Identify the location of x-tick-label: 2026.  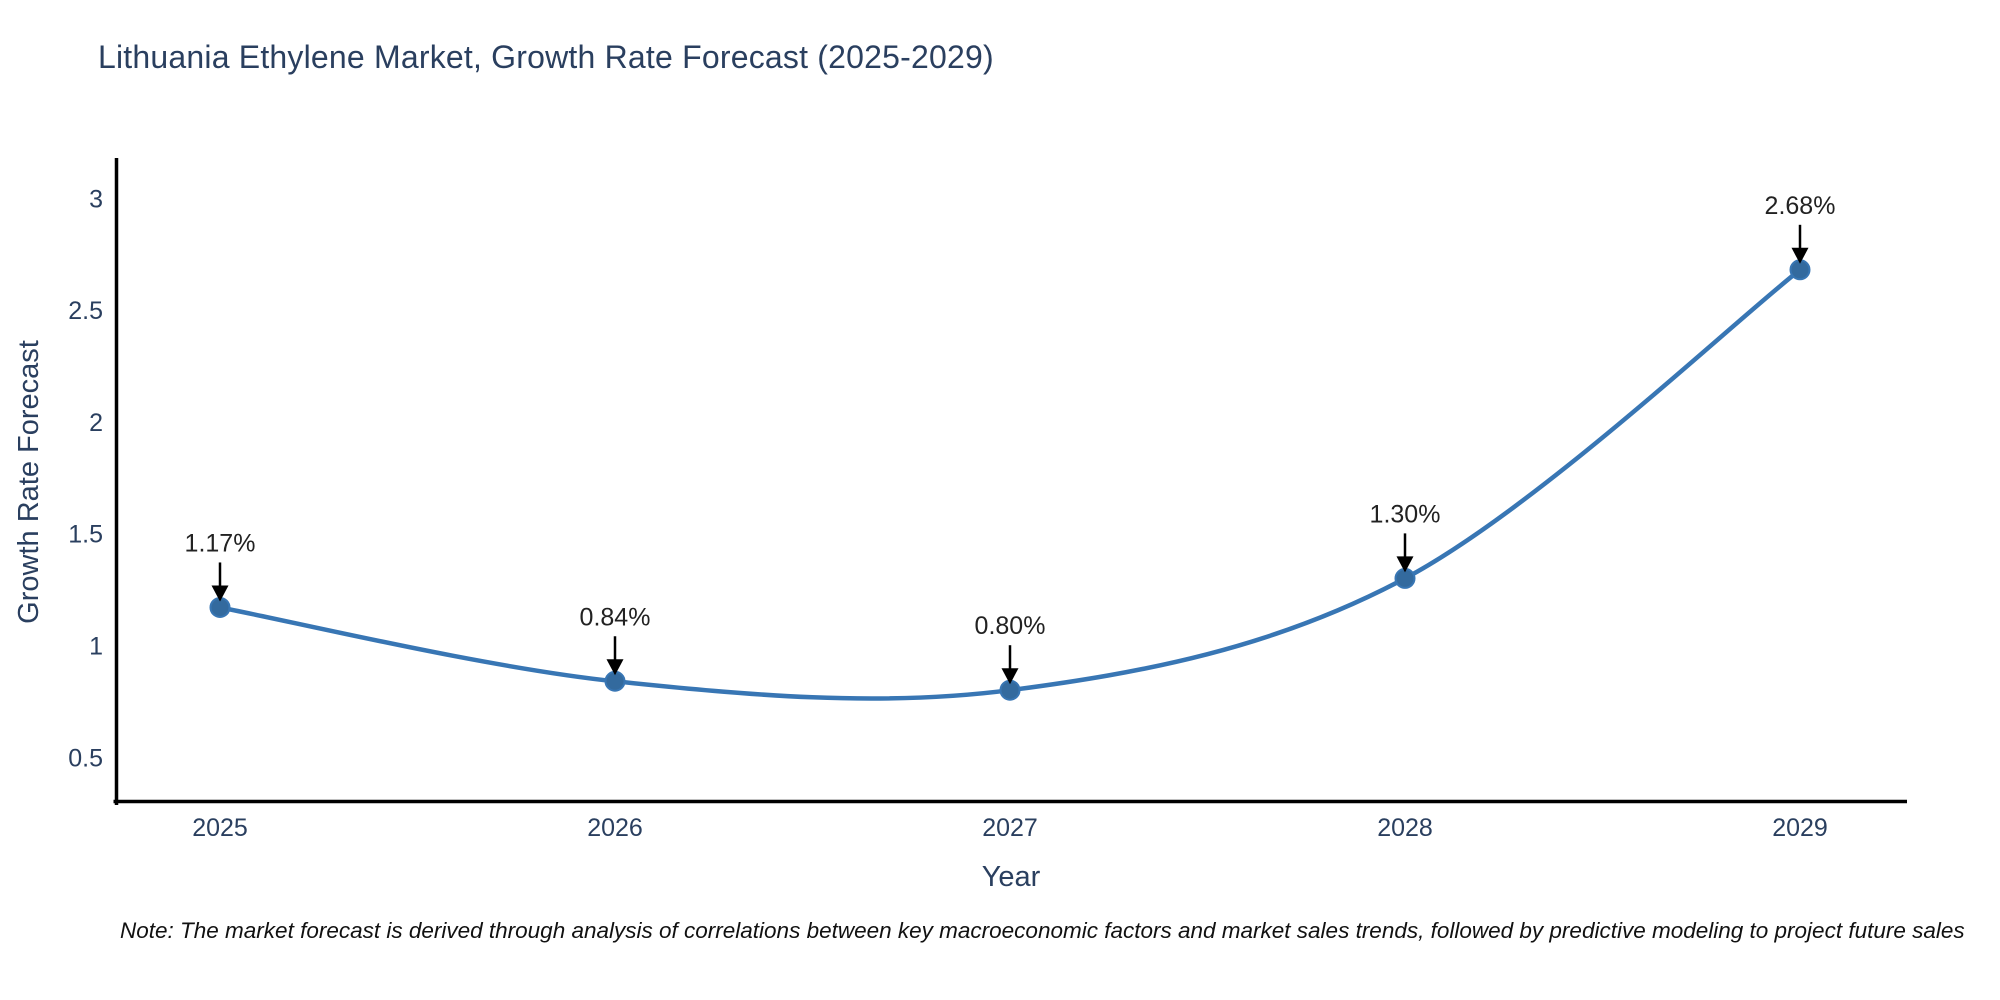
(615, 828).